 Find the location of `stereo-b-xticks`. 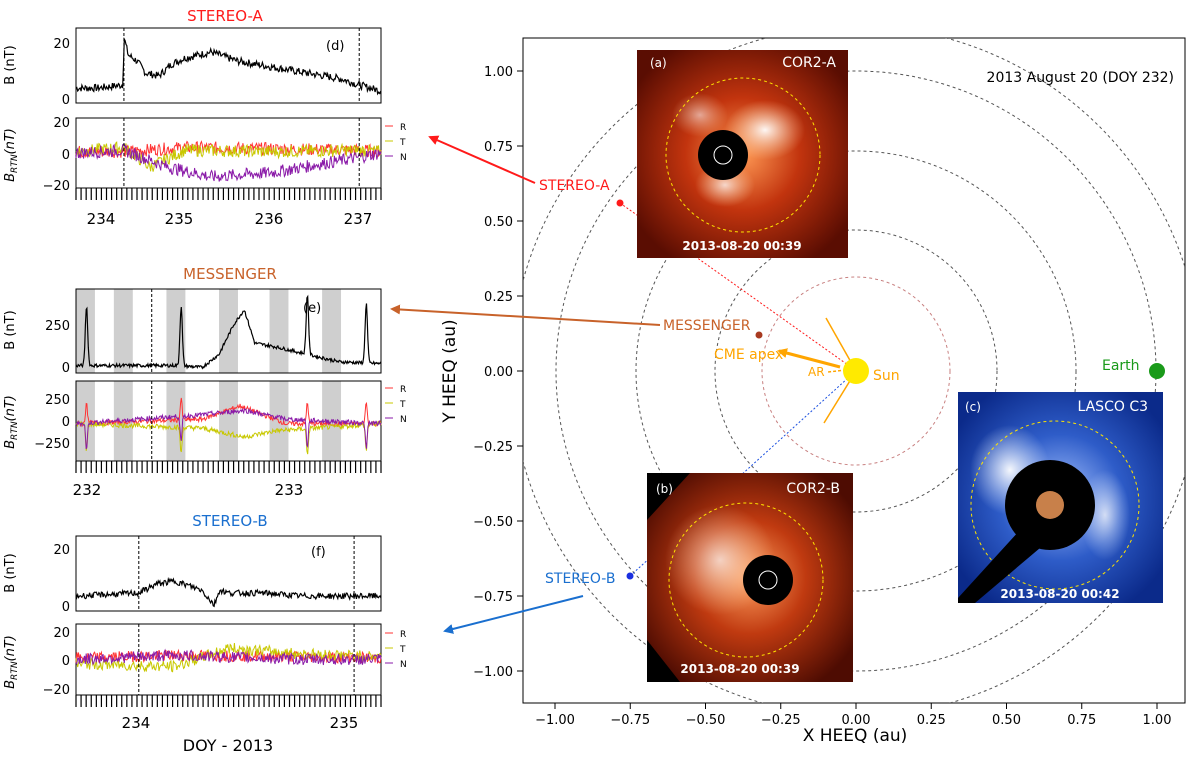

stereo-b-xticks is located at coordinates (228, 701).